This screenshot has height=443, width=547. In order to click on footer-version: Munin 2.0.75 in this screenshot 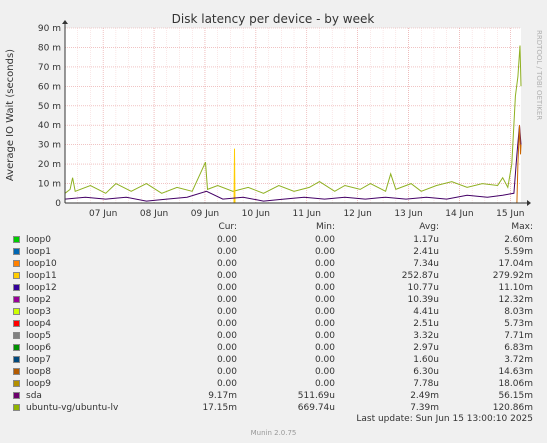, I will do `click(273, 433)`.